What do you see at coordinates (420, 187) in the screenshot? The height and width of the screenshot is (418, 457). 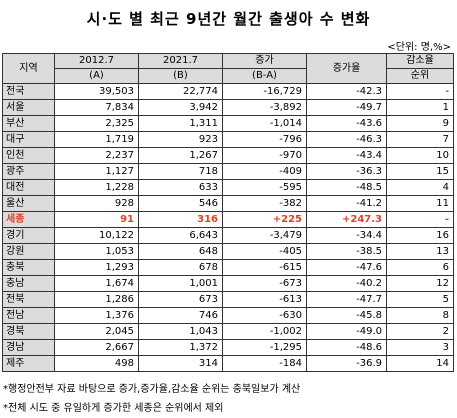 I see `rank-cell: 4` at bounding box center [420, 187].